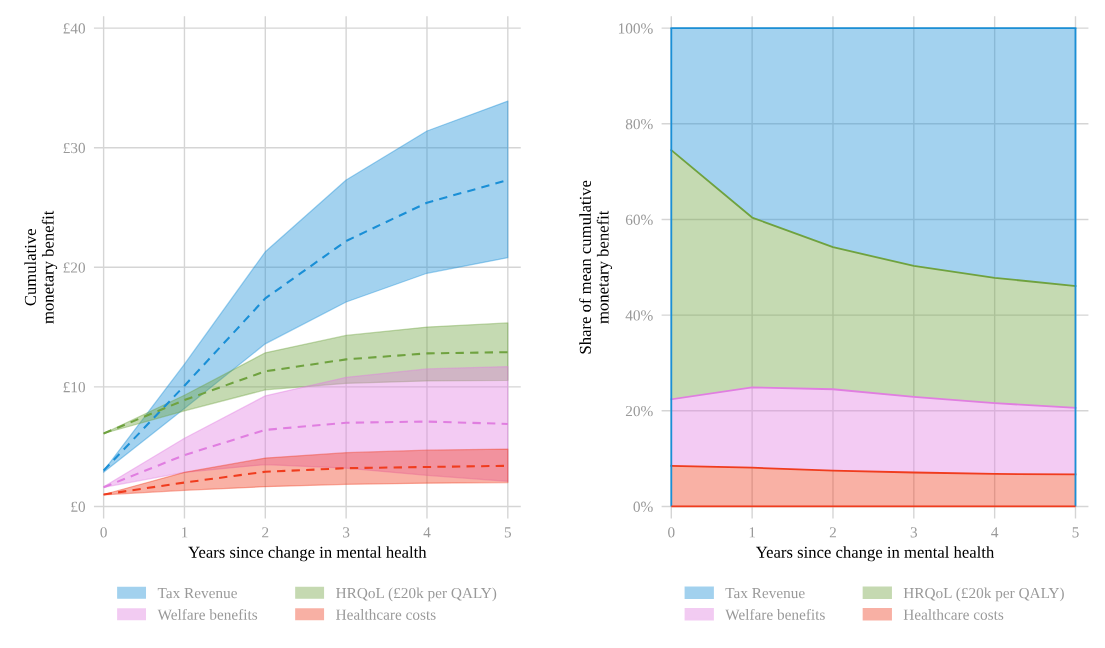  What do you see at coordinates (596, 267) in the screenshot?
I see `y-axis-title: Share of mean cumulative monetary benefit` at bounding box center [596, 267].